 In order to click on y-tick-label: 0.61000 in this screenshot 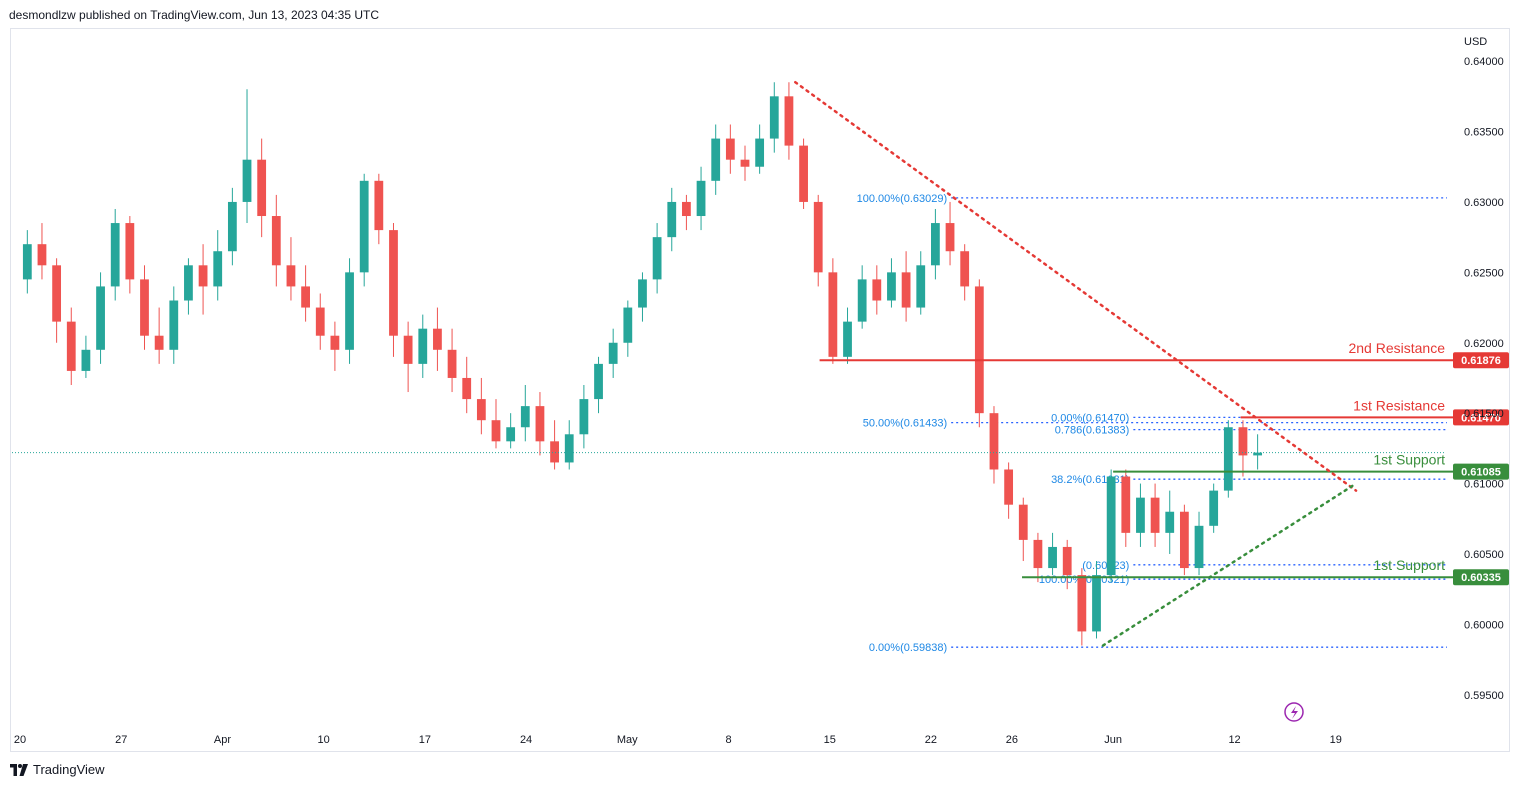, I will do `click(1484, 485)`.